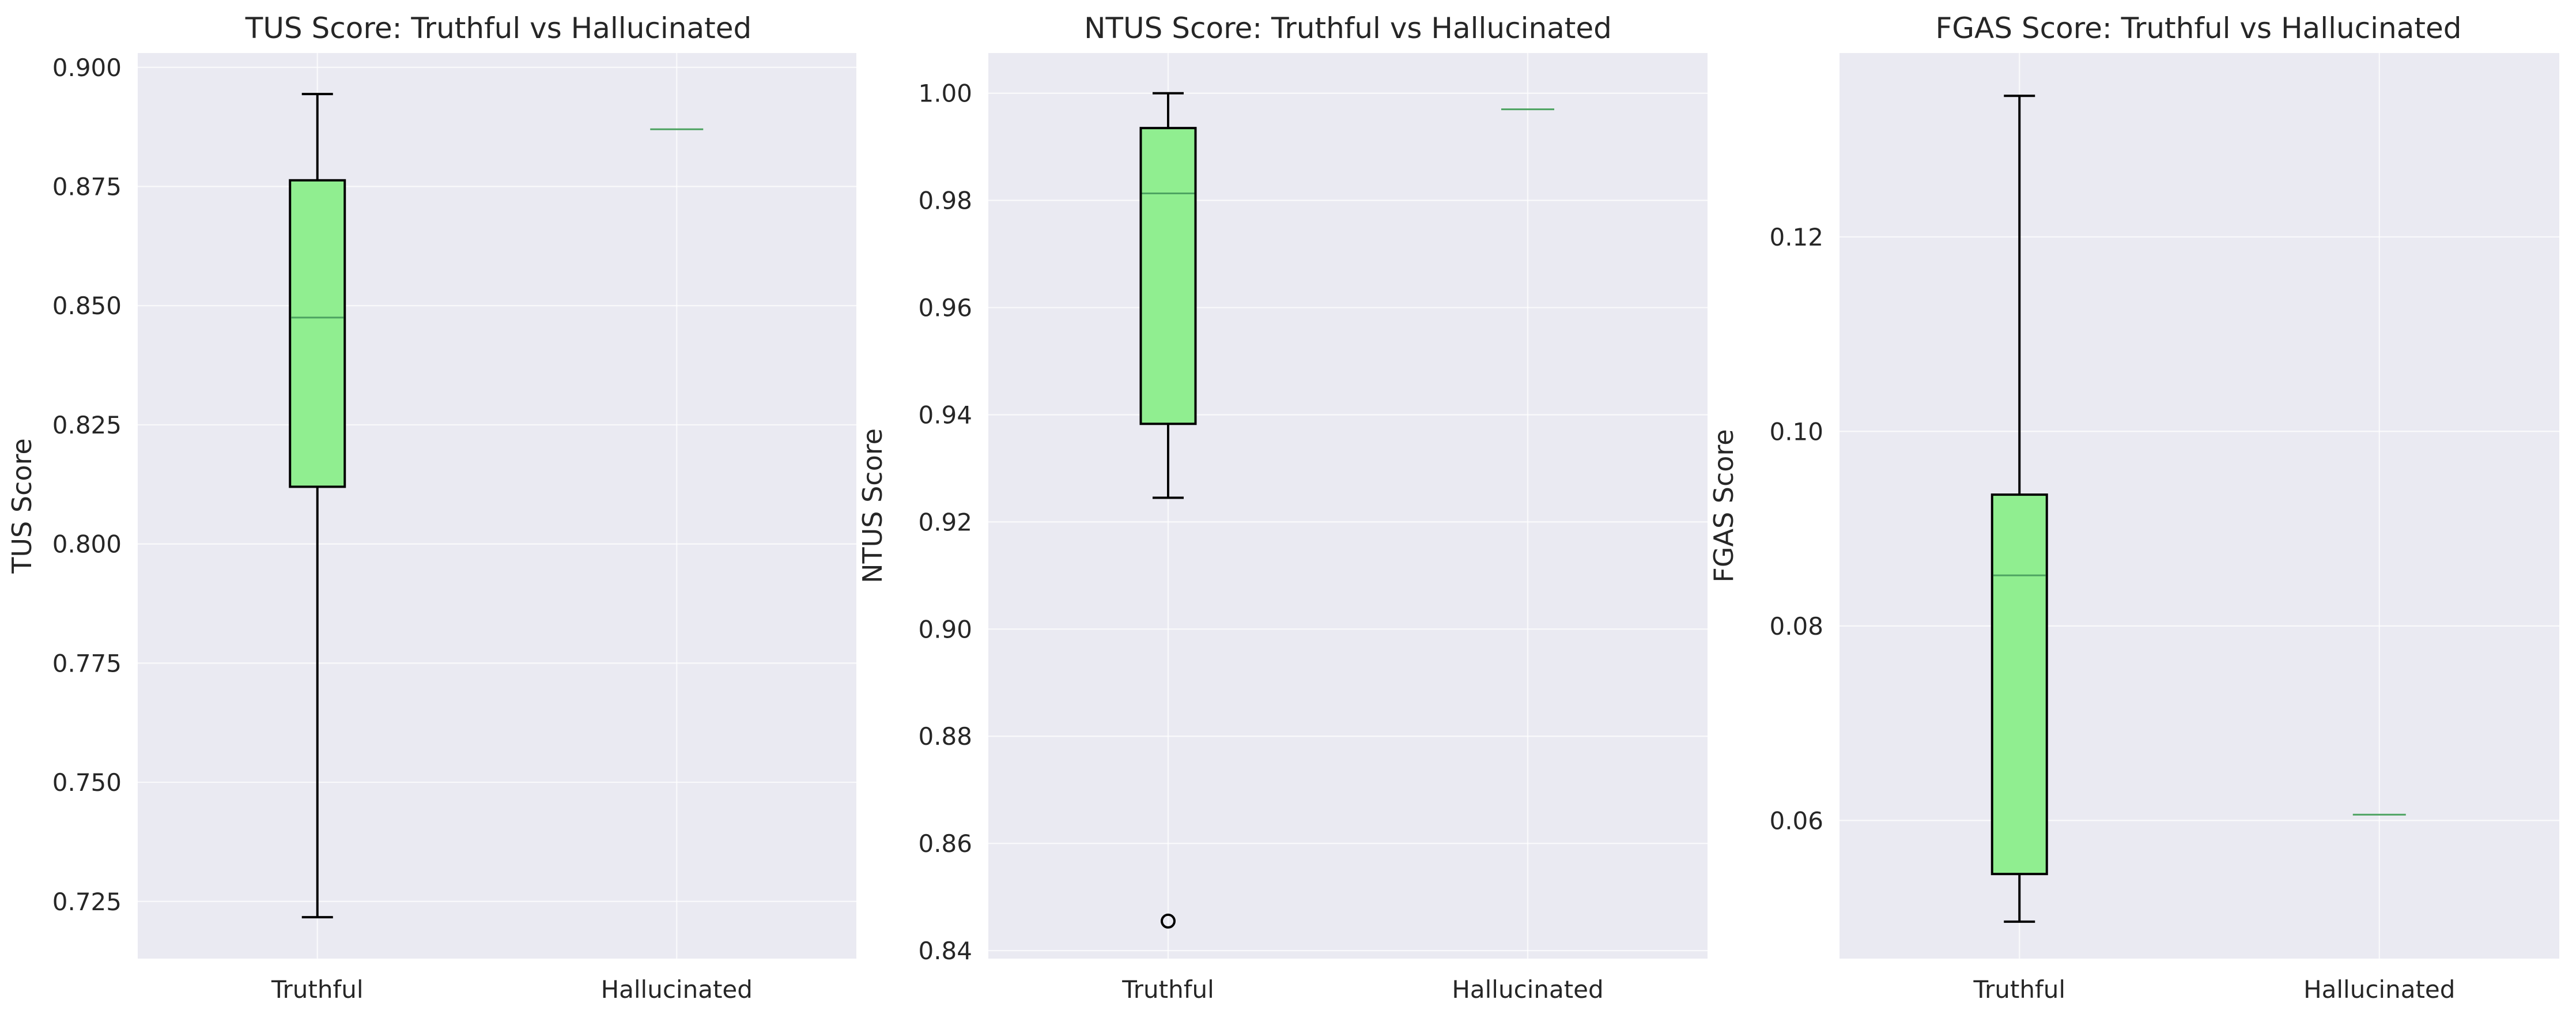  Describe the element at coordinates (87, 902) in the screenshot. I see `y-tick-label: 0.725` at that location.